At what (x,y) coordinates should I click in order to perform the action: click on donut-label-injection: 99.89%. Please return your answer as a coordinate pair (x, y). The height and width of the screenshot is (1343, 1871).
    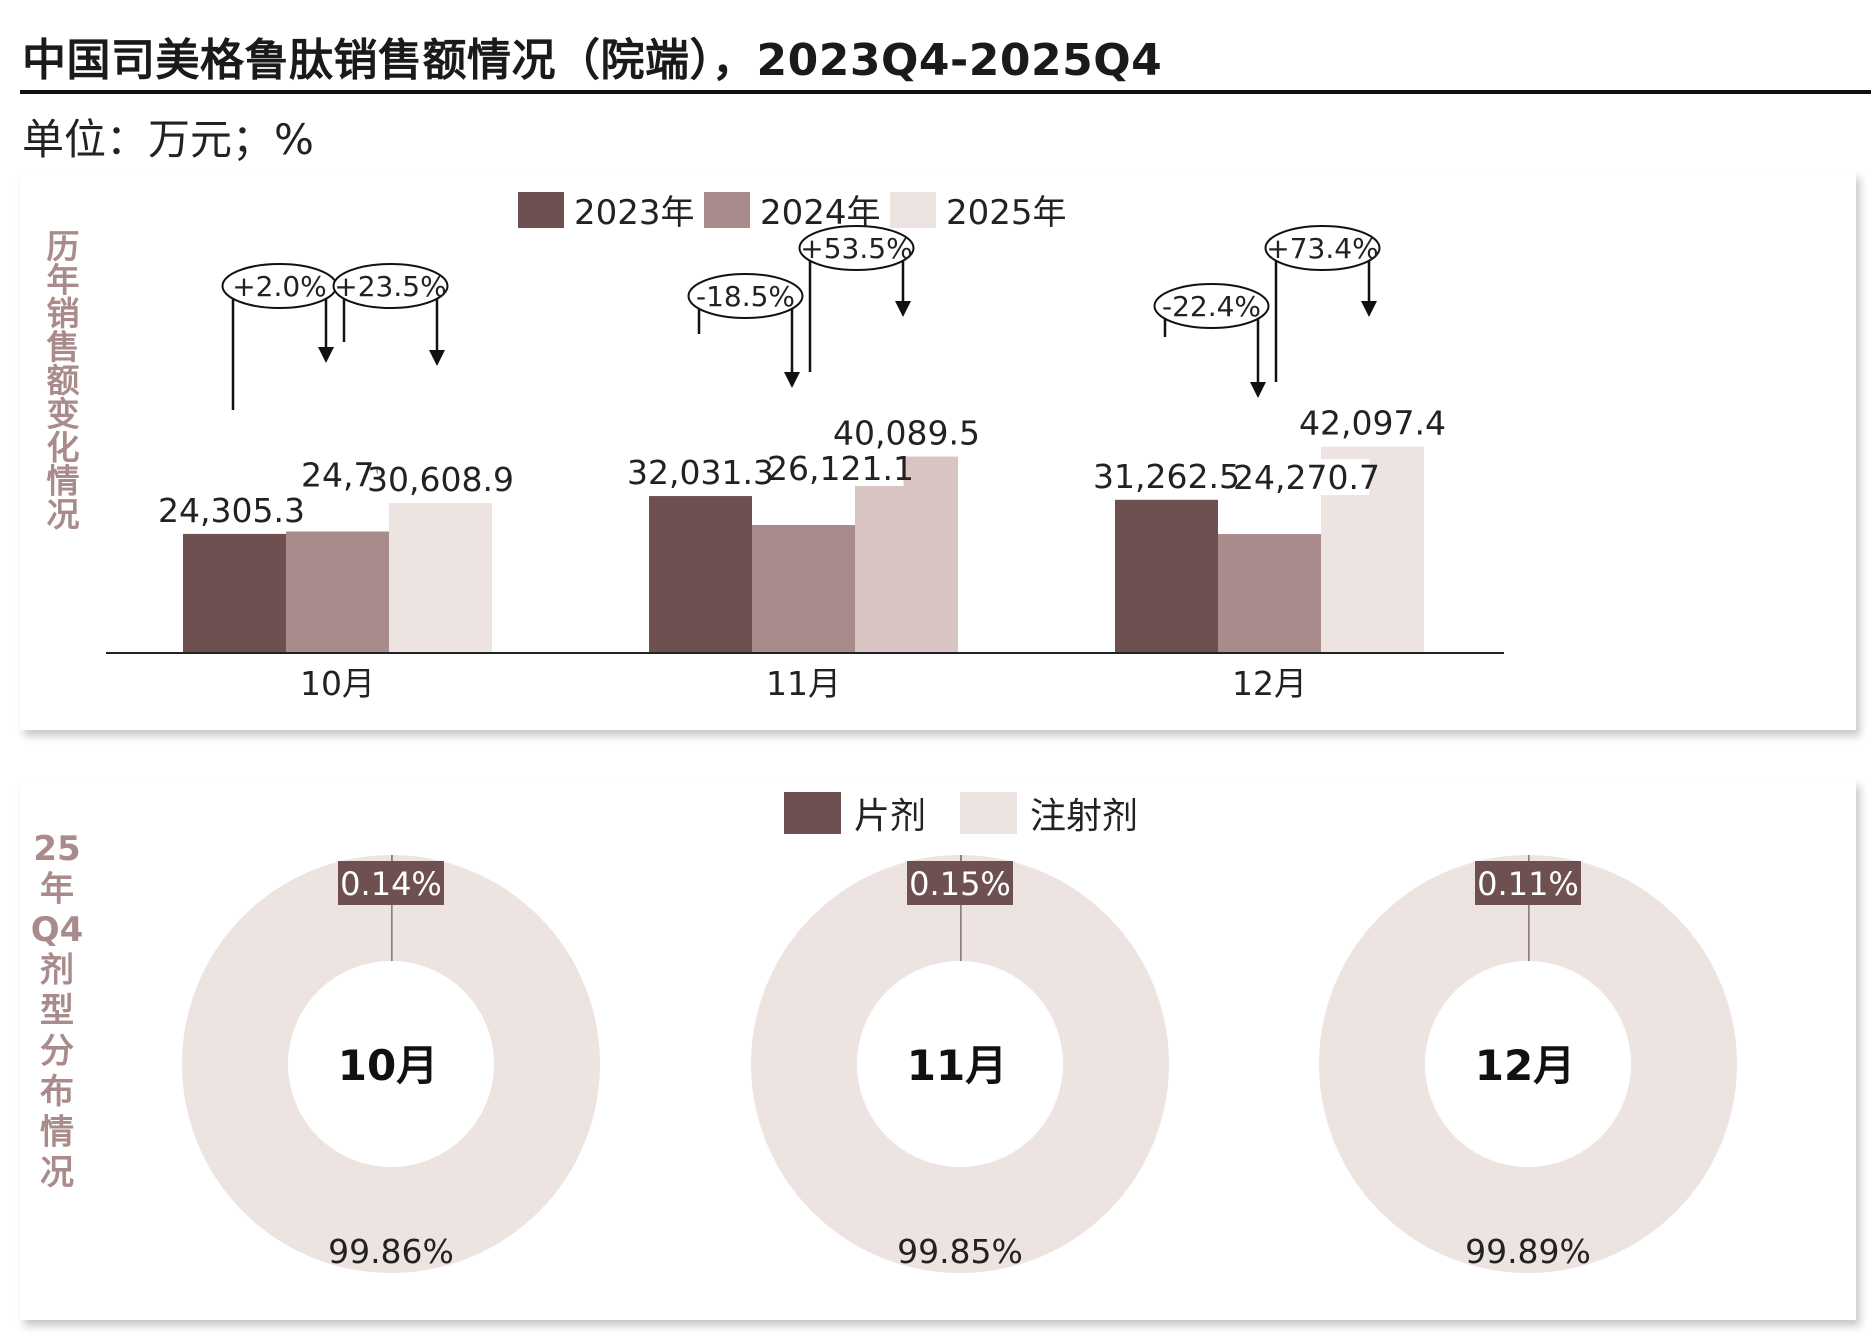
    Looking at the image, I should click on (1528, 1251).